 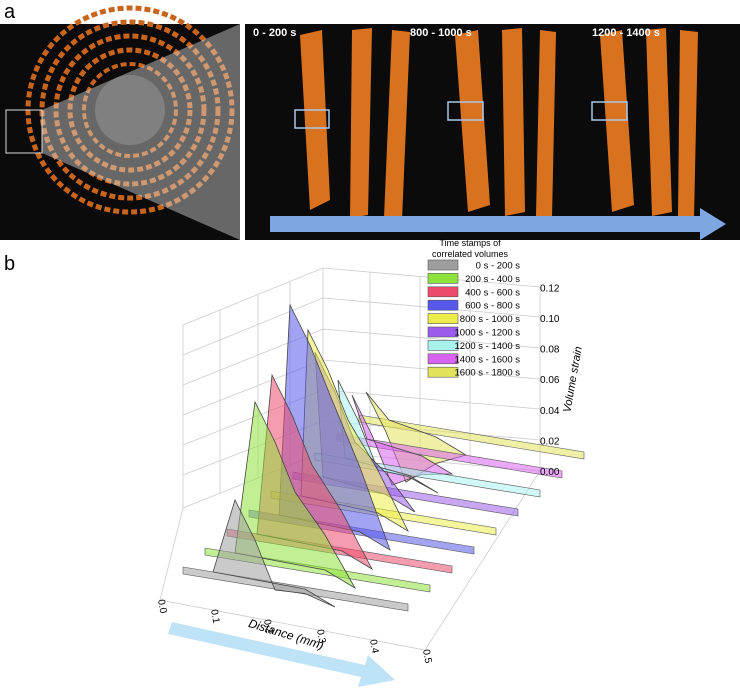 I want to click on z-tick-label: 0.00, so click(x=550, y=472).